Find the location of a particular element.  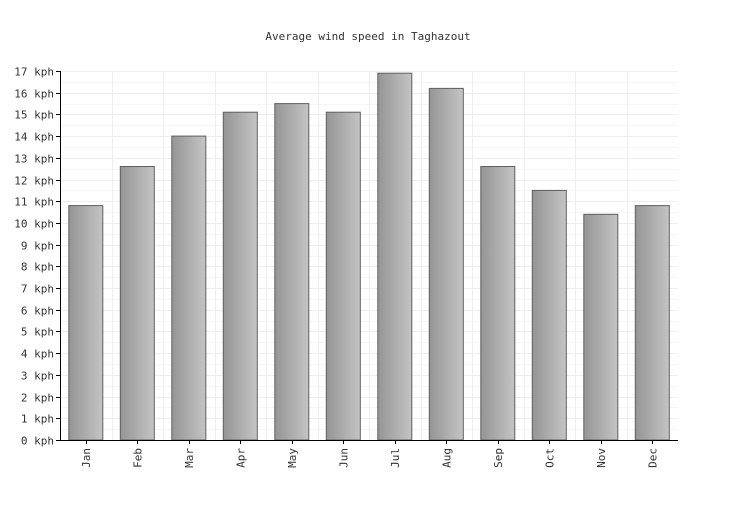

y-tick-label: 13 kph is located at coordinates (34, 159).